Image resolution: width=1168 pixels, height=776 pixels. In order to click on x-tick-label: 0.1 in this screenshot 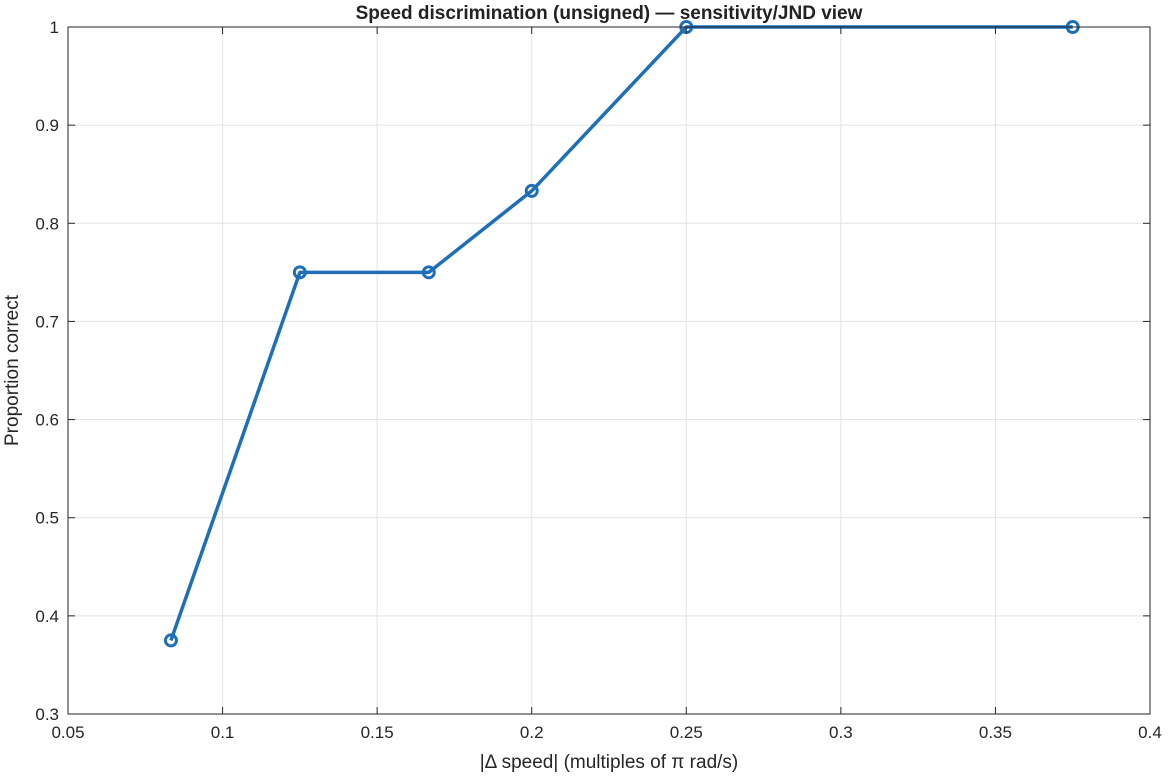, I will do `click(223, 732)`.